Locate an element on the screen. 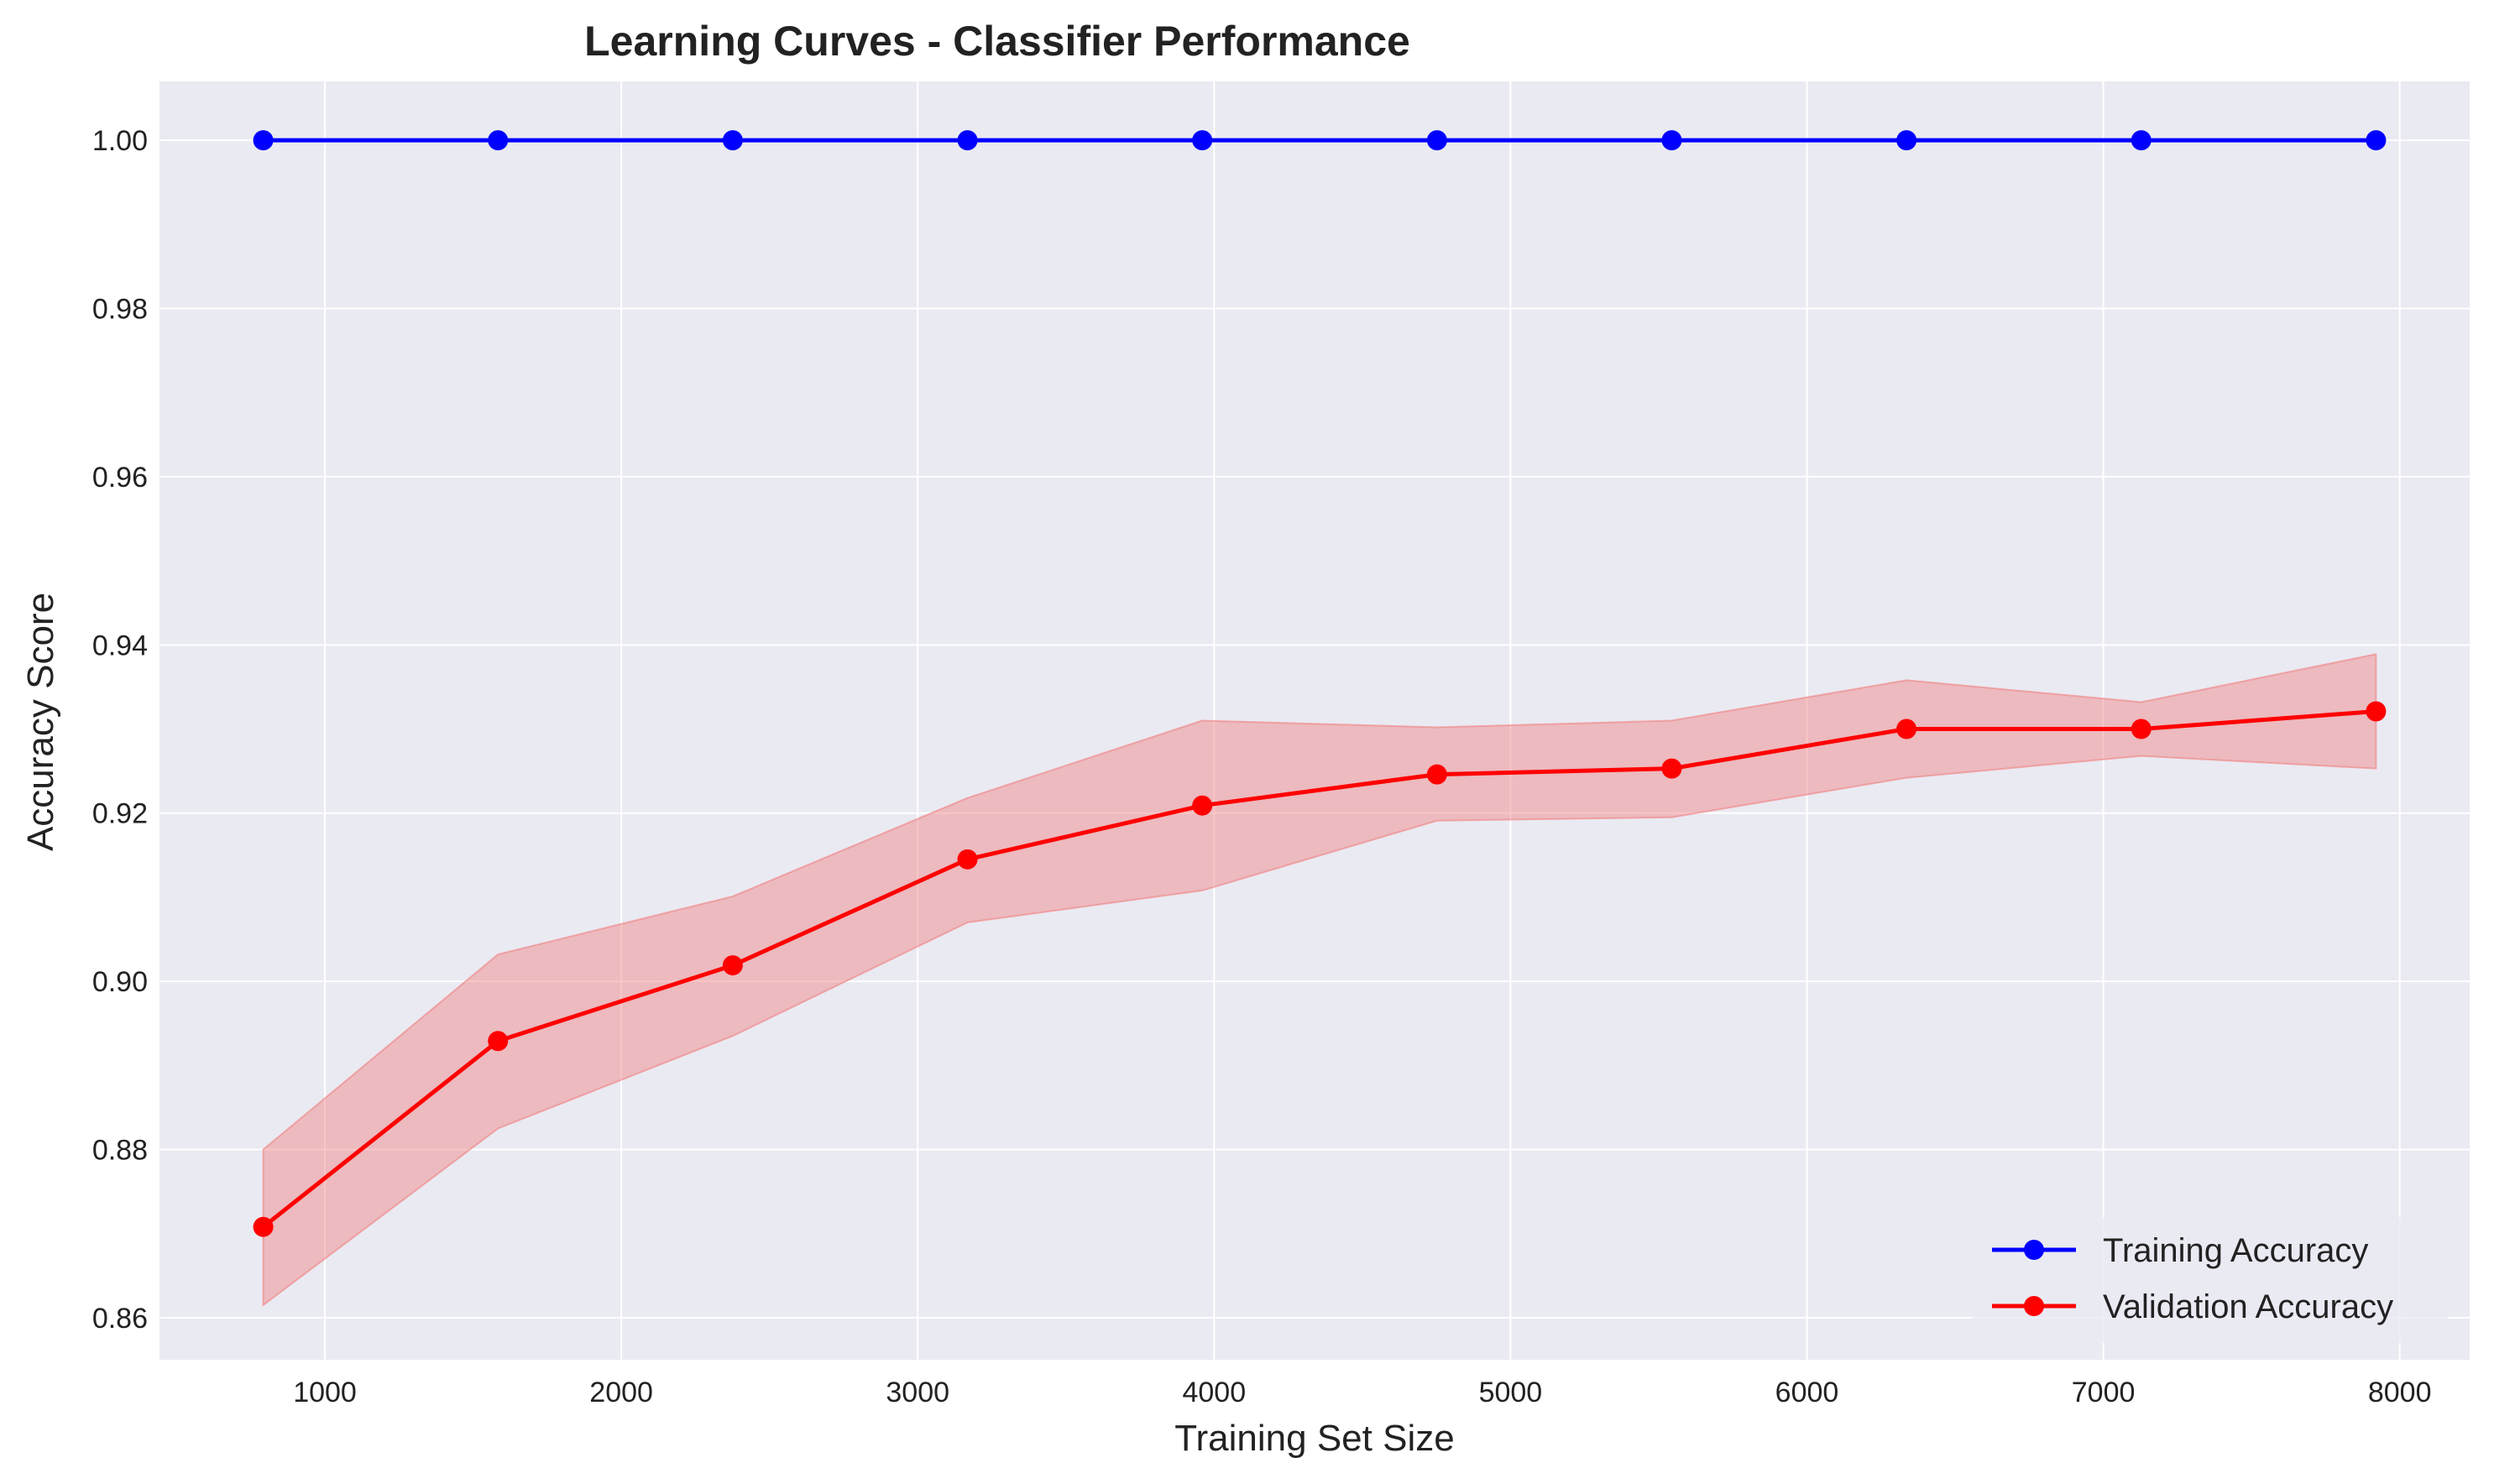 This screenshot has width=2494, height=1484. x-tick-labels: 1000 2000 3000 4000 5000 6000 7000 8000 is located at coordinates (1362, 1392).